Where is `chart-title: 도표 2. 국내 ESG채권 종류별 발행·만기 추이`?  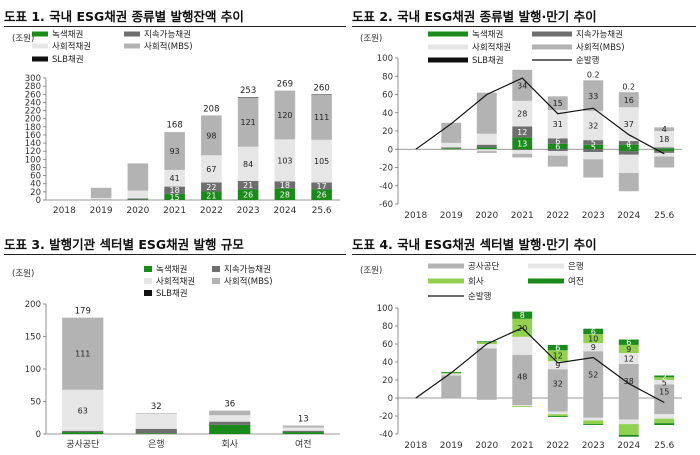 chart-title: 도표 2. 국내 ESG채권 종류별 발행·만기 추이 is located at coordinates (474, 16).